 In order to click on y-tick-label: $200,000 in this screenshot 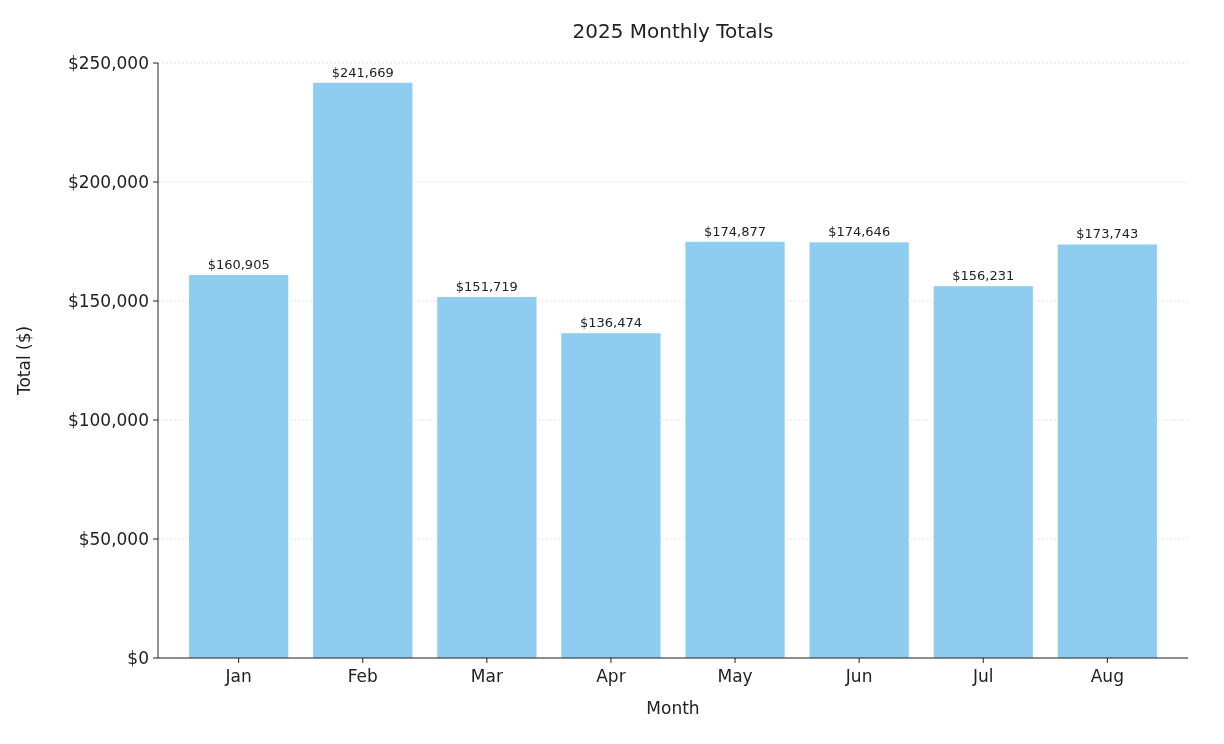, I will do `click(108, 181)`.